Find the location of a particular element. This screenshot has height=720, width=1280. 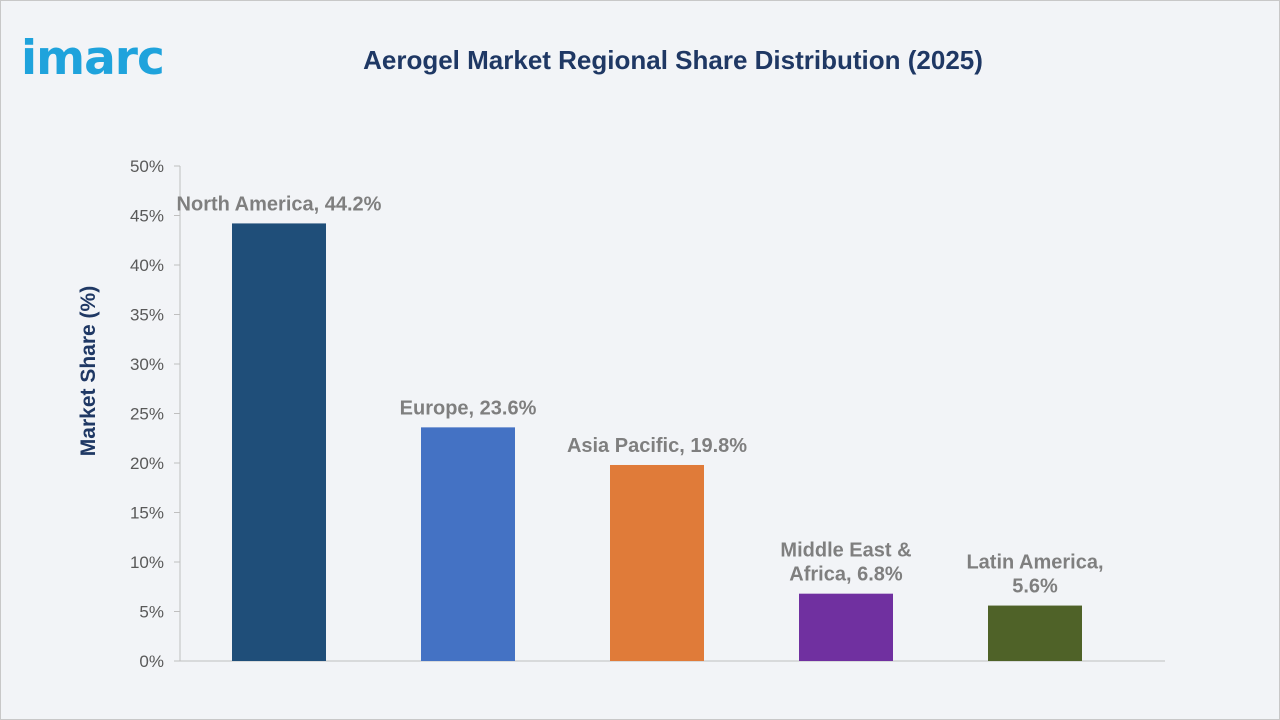

data-label: Latin America, is located at coordinates (1034, 563).